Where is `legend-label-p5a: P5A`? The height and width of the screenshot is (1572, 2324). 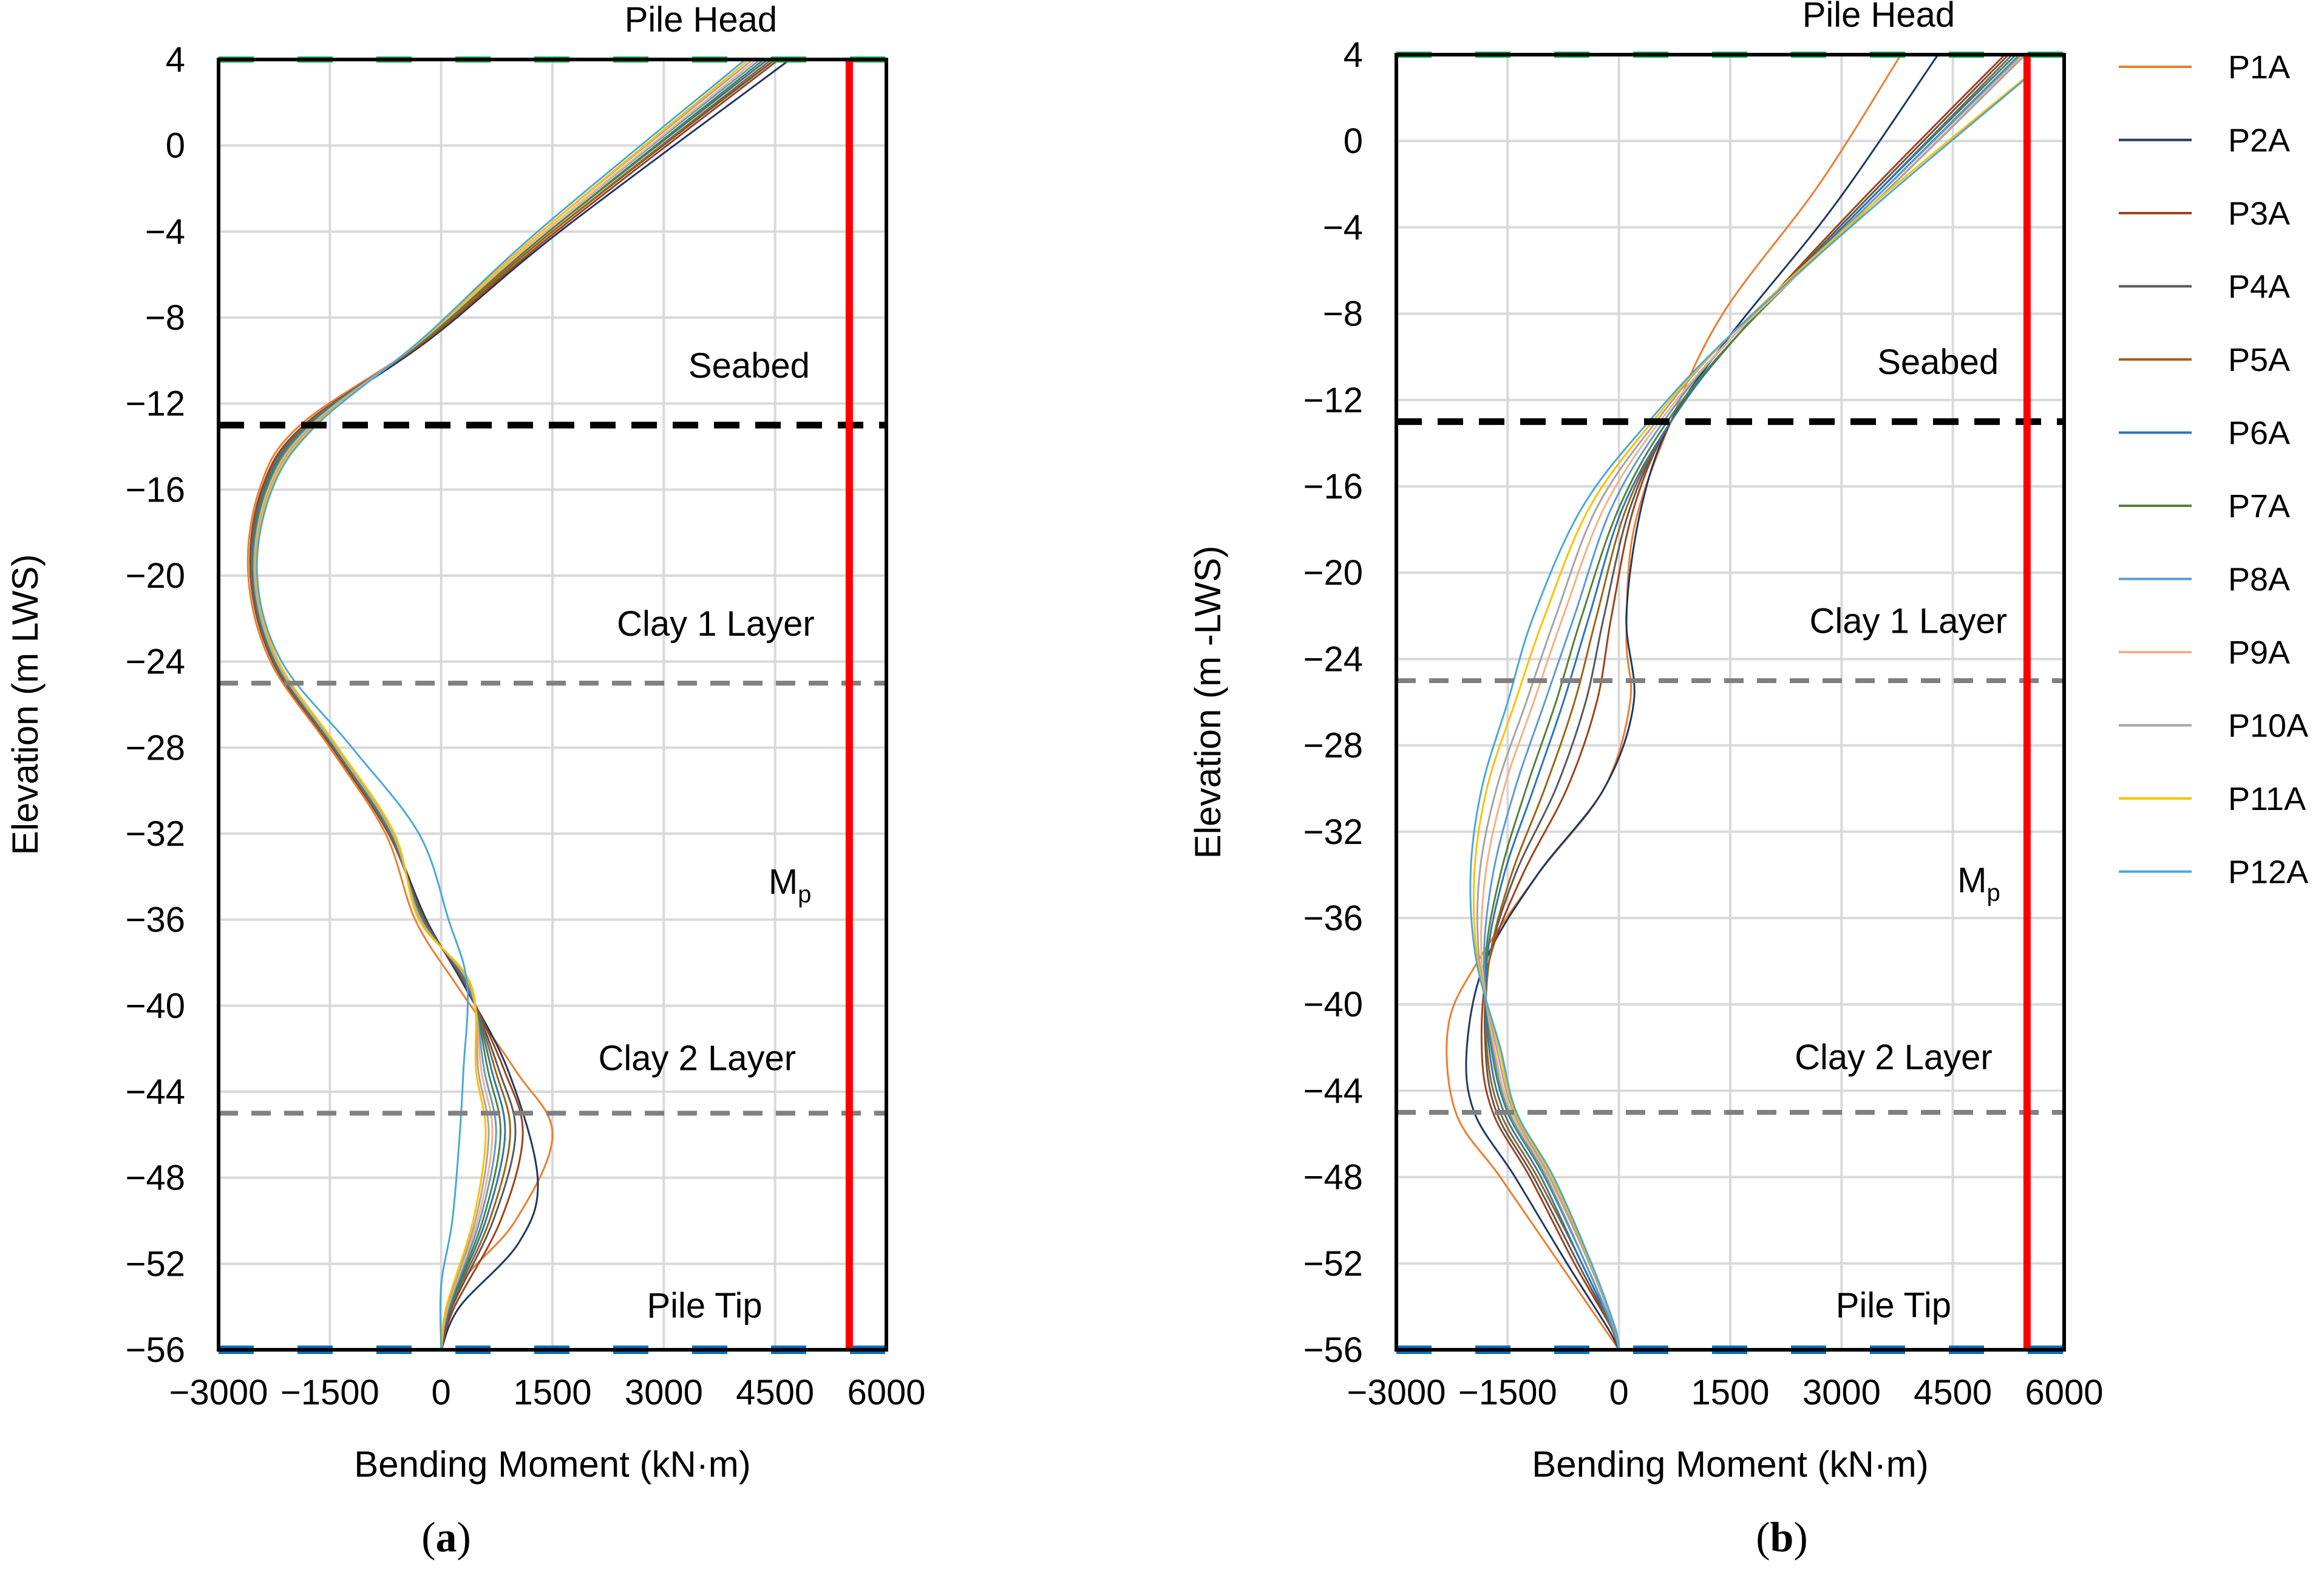
legend-label-p5a: P5A is located at coordinates (2259, 360).